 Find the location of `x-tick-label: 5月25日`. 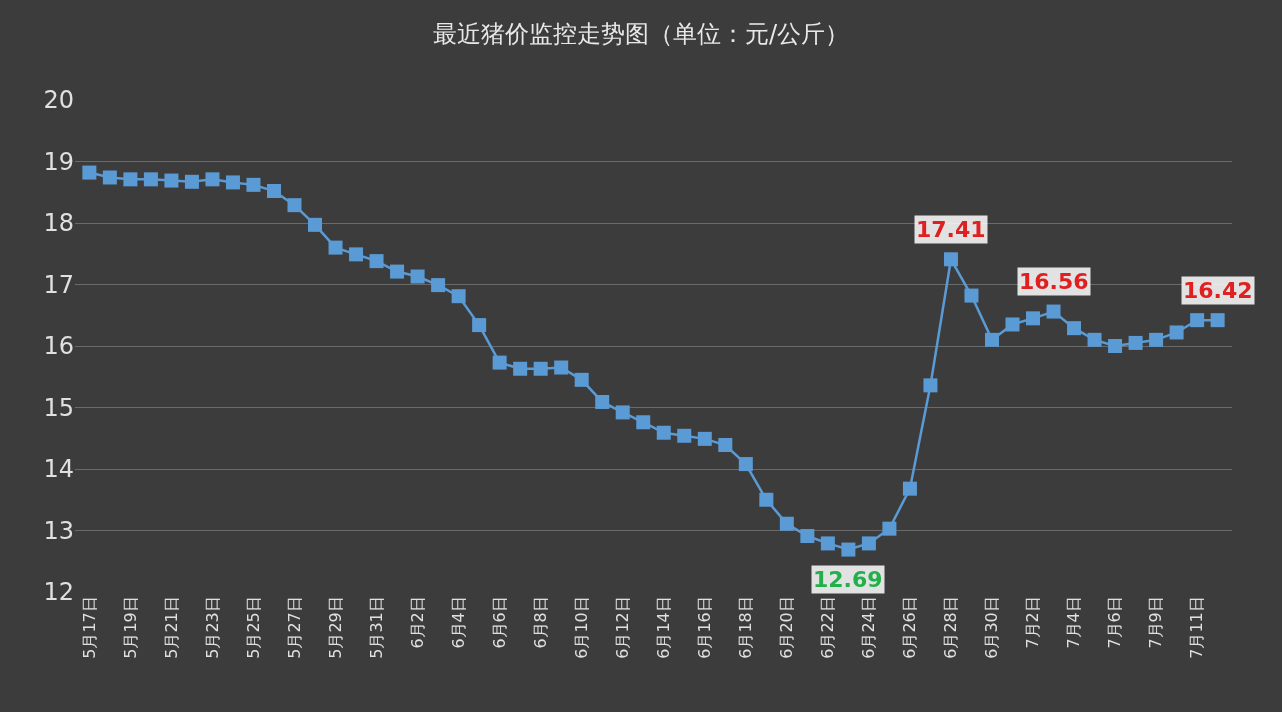

x-tick-label: 5月25日 is located at coordinates (253, 627).